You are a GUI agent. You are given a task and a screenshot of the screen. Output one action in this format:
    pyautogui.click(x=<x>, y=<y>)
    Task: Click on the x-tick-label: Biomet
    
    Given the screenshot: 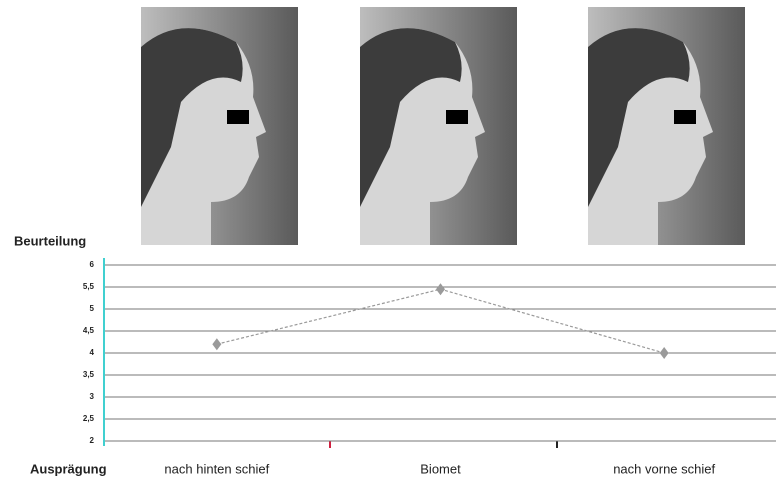 What is the action you would take?
    pyautogui.click(x=440, y=468)
    